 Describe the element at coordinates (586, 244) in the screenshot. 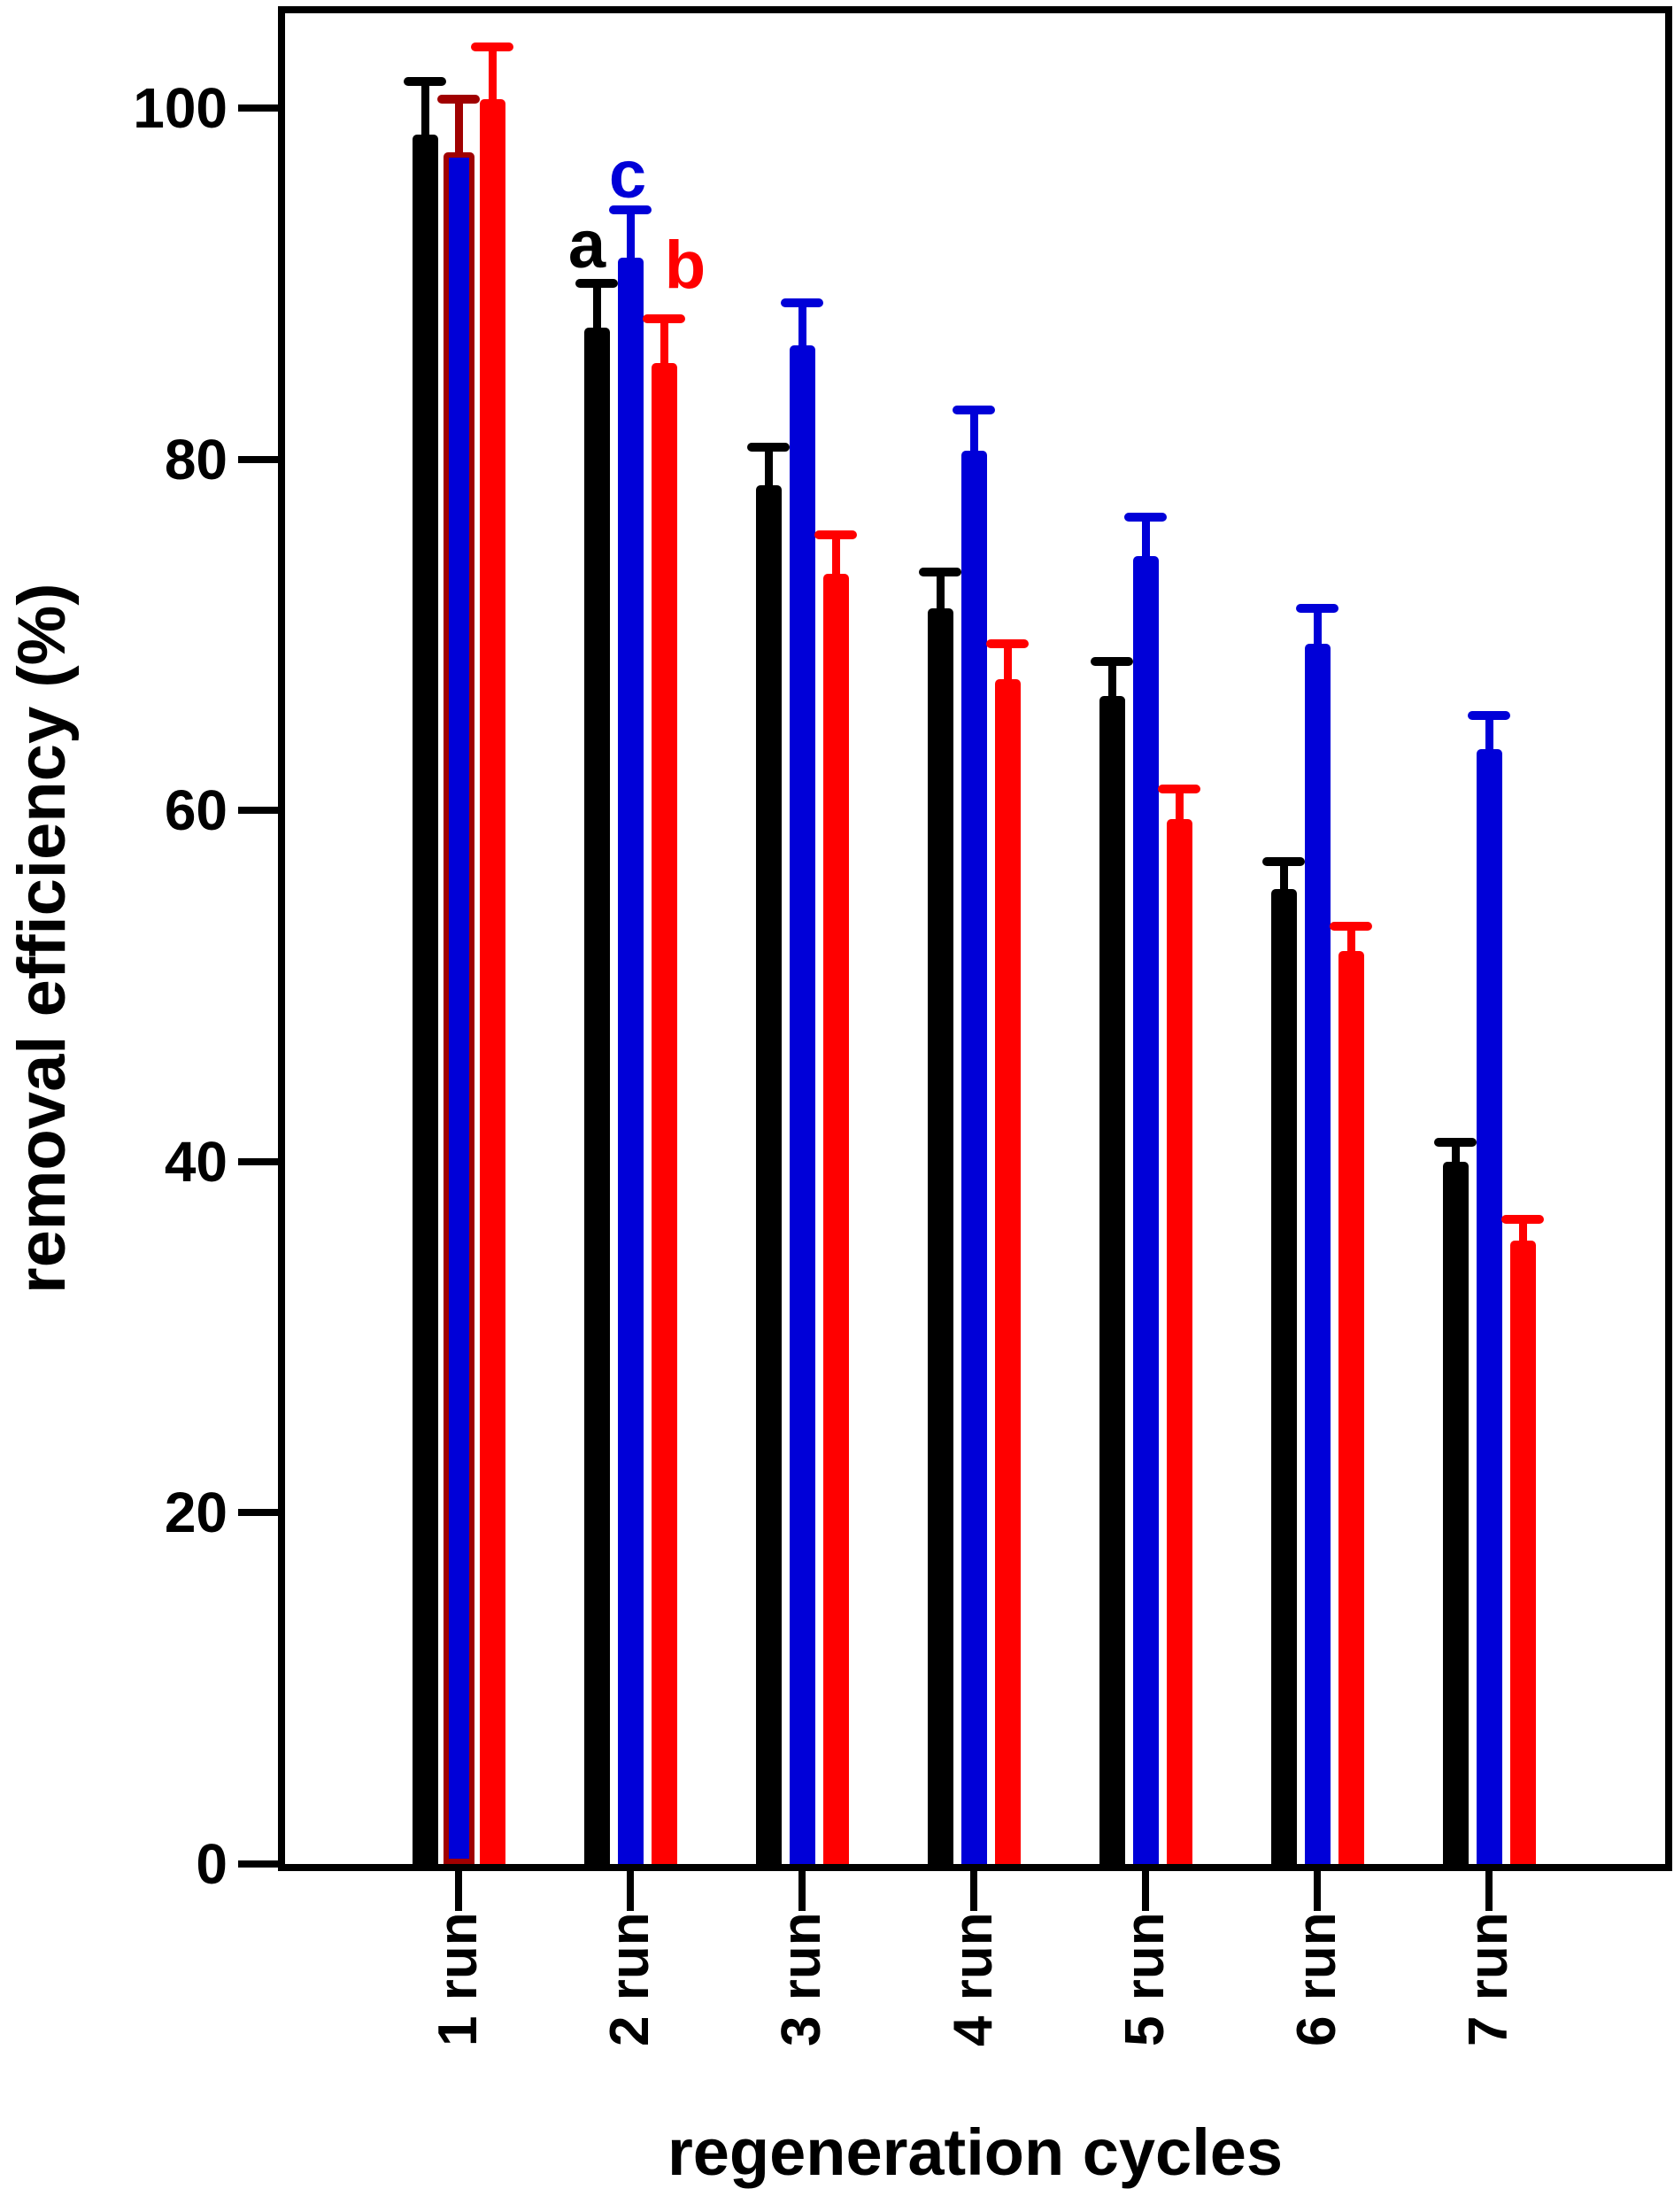

I see `annotation-a: a` at that location.